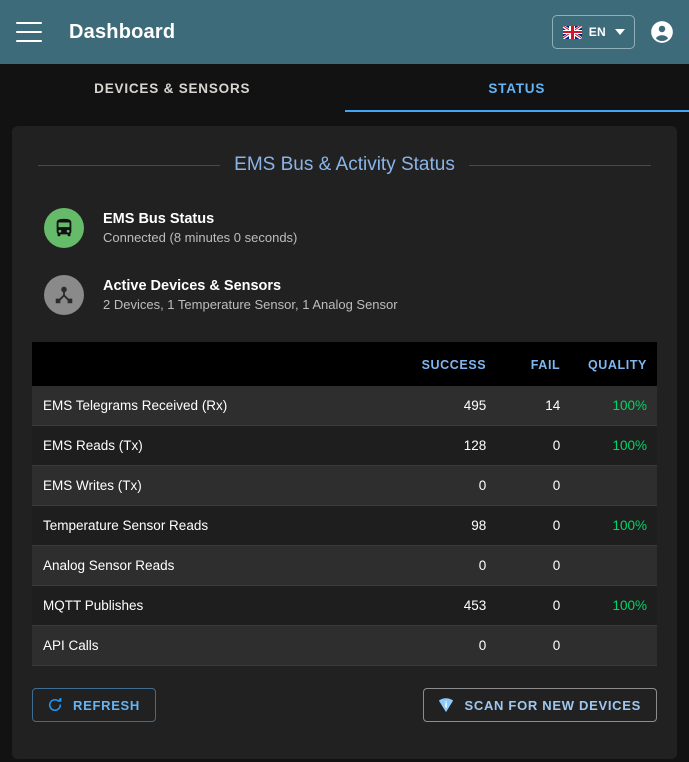  I want to click on scan-button-label: SCAN FOR NEW DEVICES, so click(552, 705).